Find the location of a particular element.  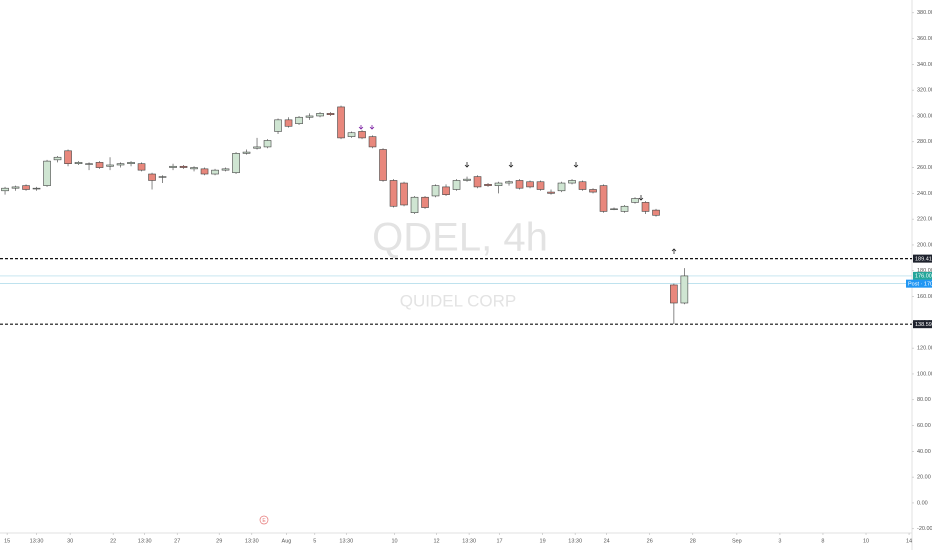

earnings-circle is located at coordinates (264, 520).